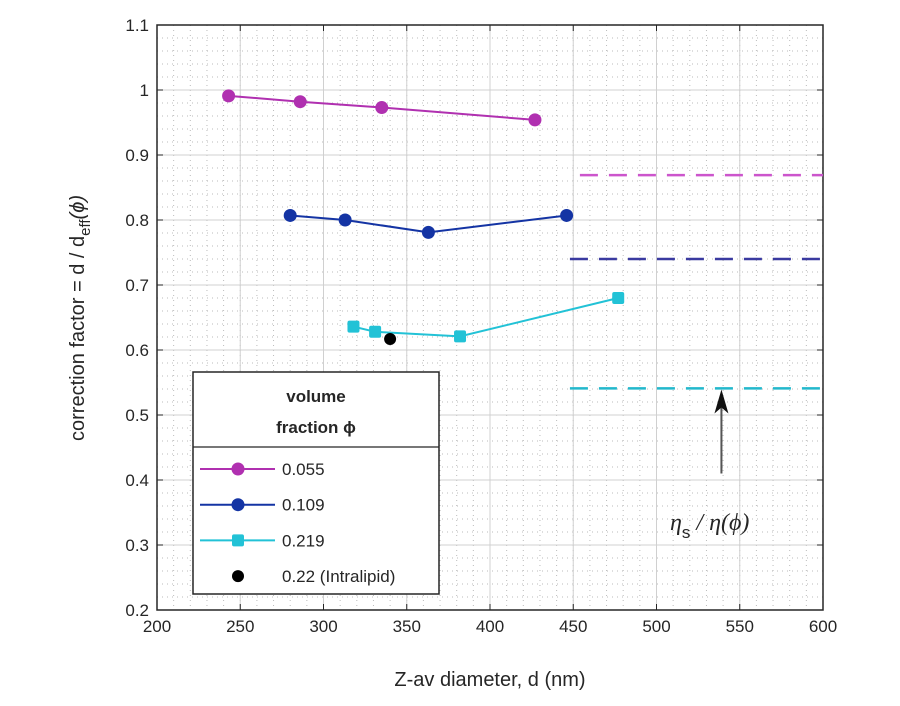 The image size is (900, 706). Describe the element at coordinates (656, 626) in the screenshot. I see `x-tick-label: 500` at that location.